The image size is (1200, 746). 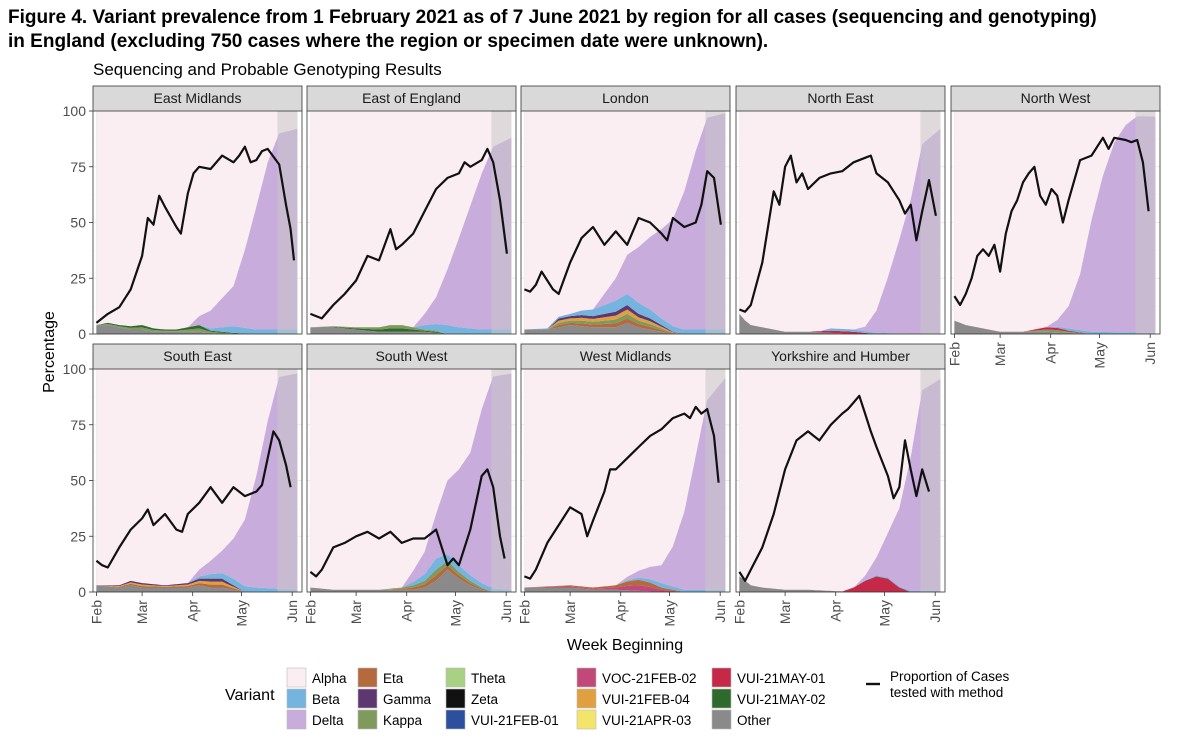 I want to click on panel-strip-label: North East, so click(x=840, y=98).